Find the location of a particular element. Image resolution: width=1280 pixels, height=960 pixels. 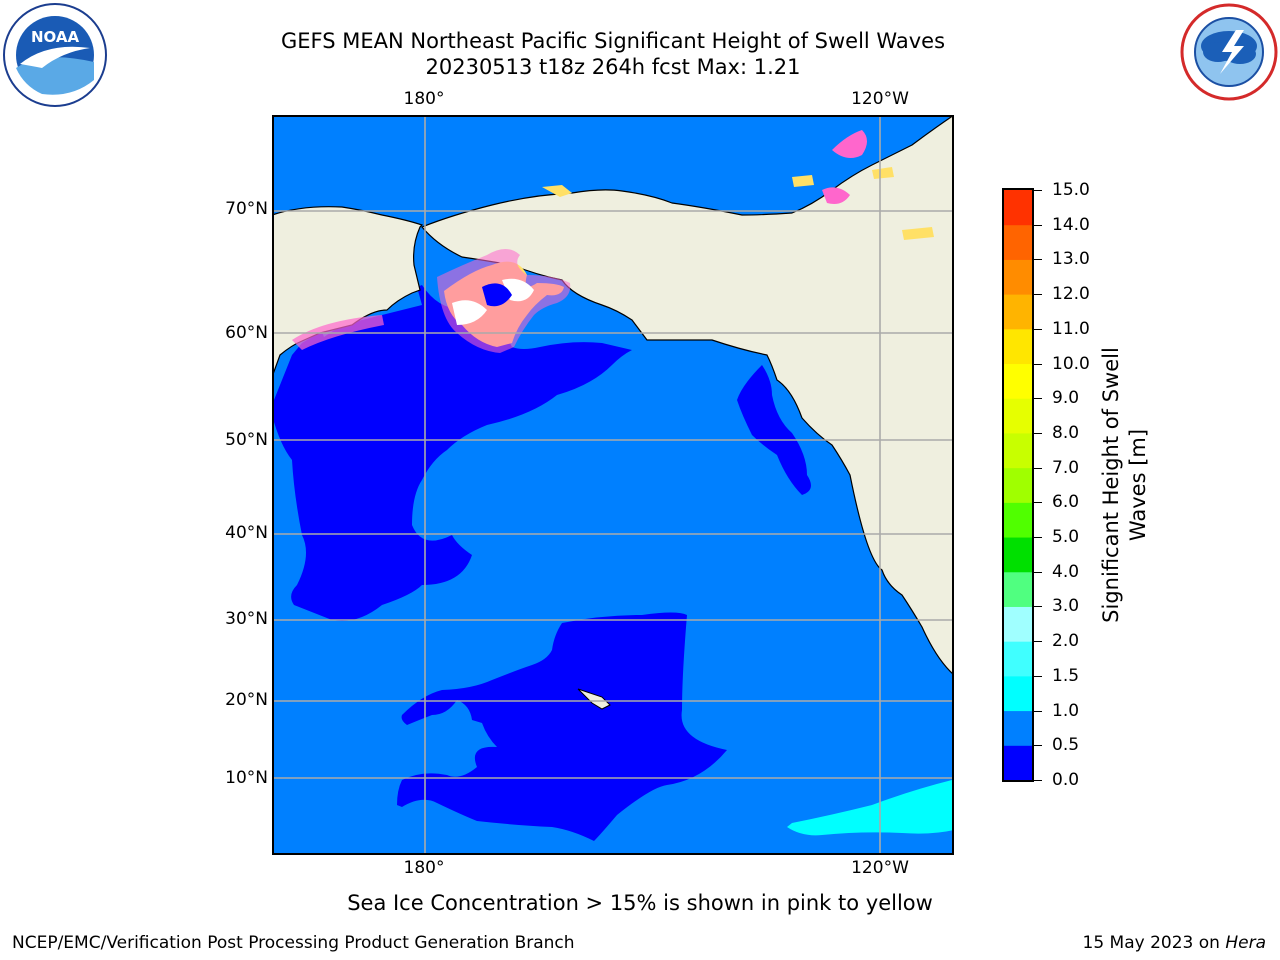

colorbar-tick-label: 13.0 is located at coordinates (1071, 259).